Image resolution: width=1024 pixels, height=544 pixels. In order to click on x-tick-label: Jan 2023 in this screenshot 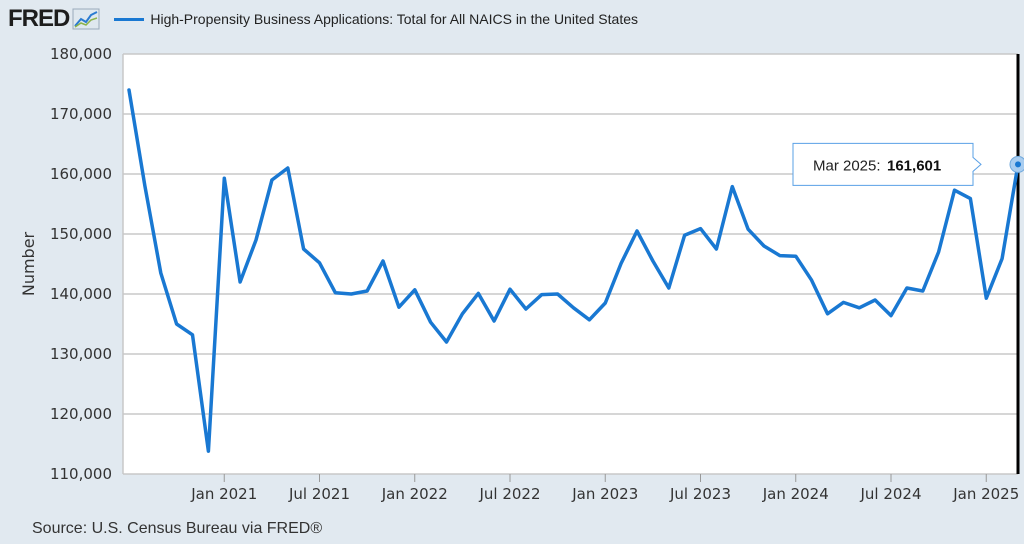, I will do `click(604, 494)`.